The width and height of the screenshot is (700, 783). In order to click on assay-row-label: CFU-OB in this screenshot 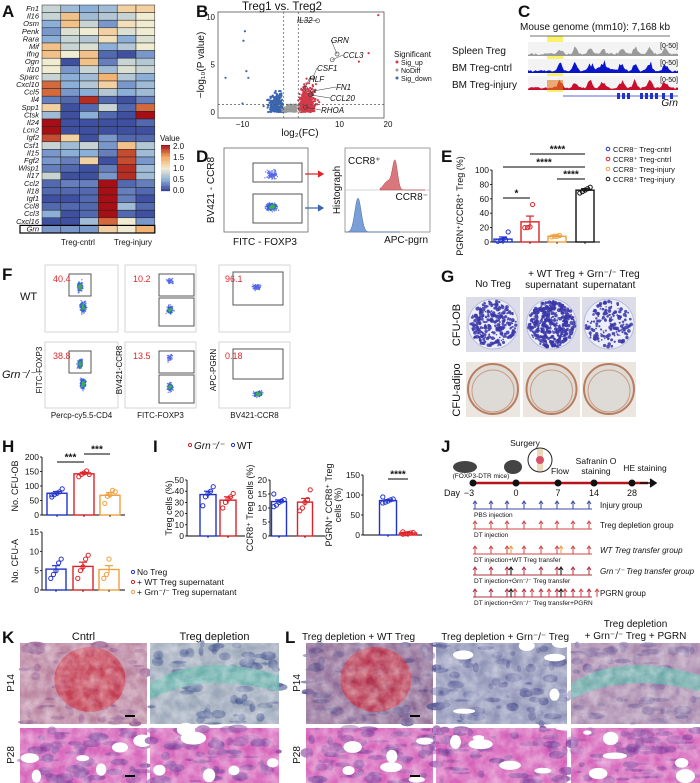, I will do `click(457, 325)`.